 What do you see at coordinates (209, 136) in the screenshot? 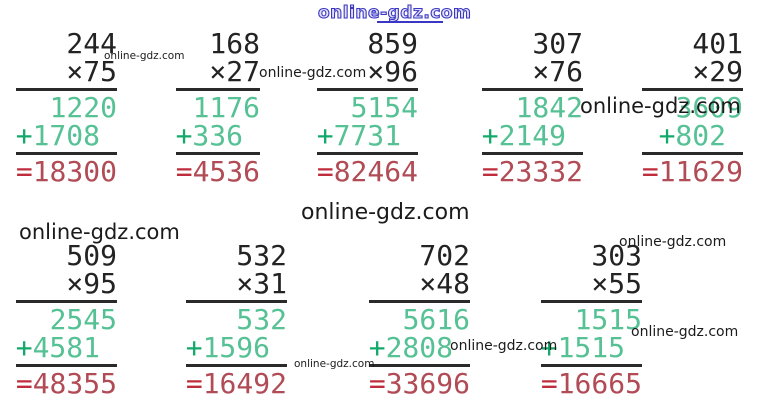
I see `partial-product-2-line: +336` at bounding box center [209, 136].